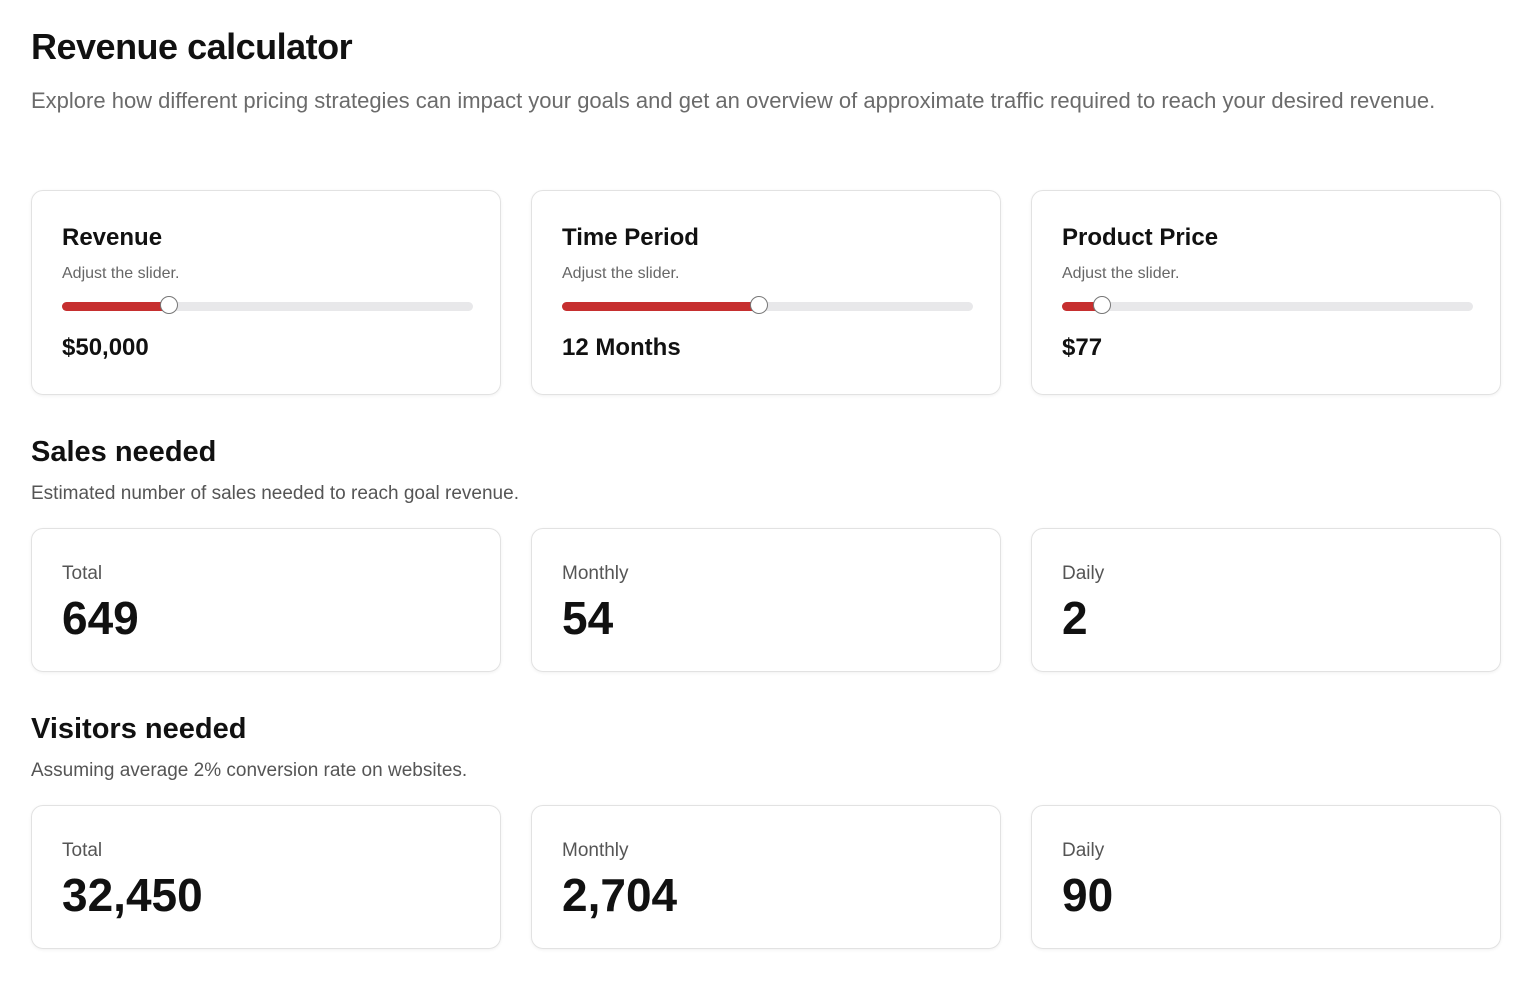 The width and height of the screenshot is (1536, 990). Describe the element at coordinates (100, 618) in the screenshot. I see `stat-value: 649` at that location.